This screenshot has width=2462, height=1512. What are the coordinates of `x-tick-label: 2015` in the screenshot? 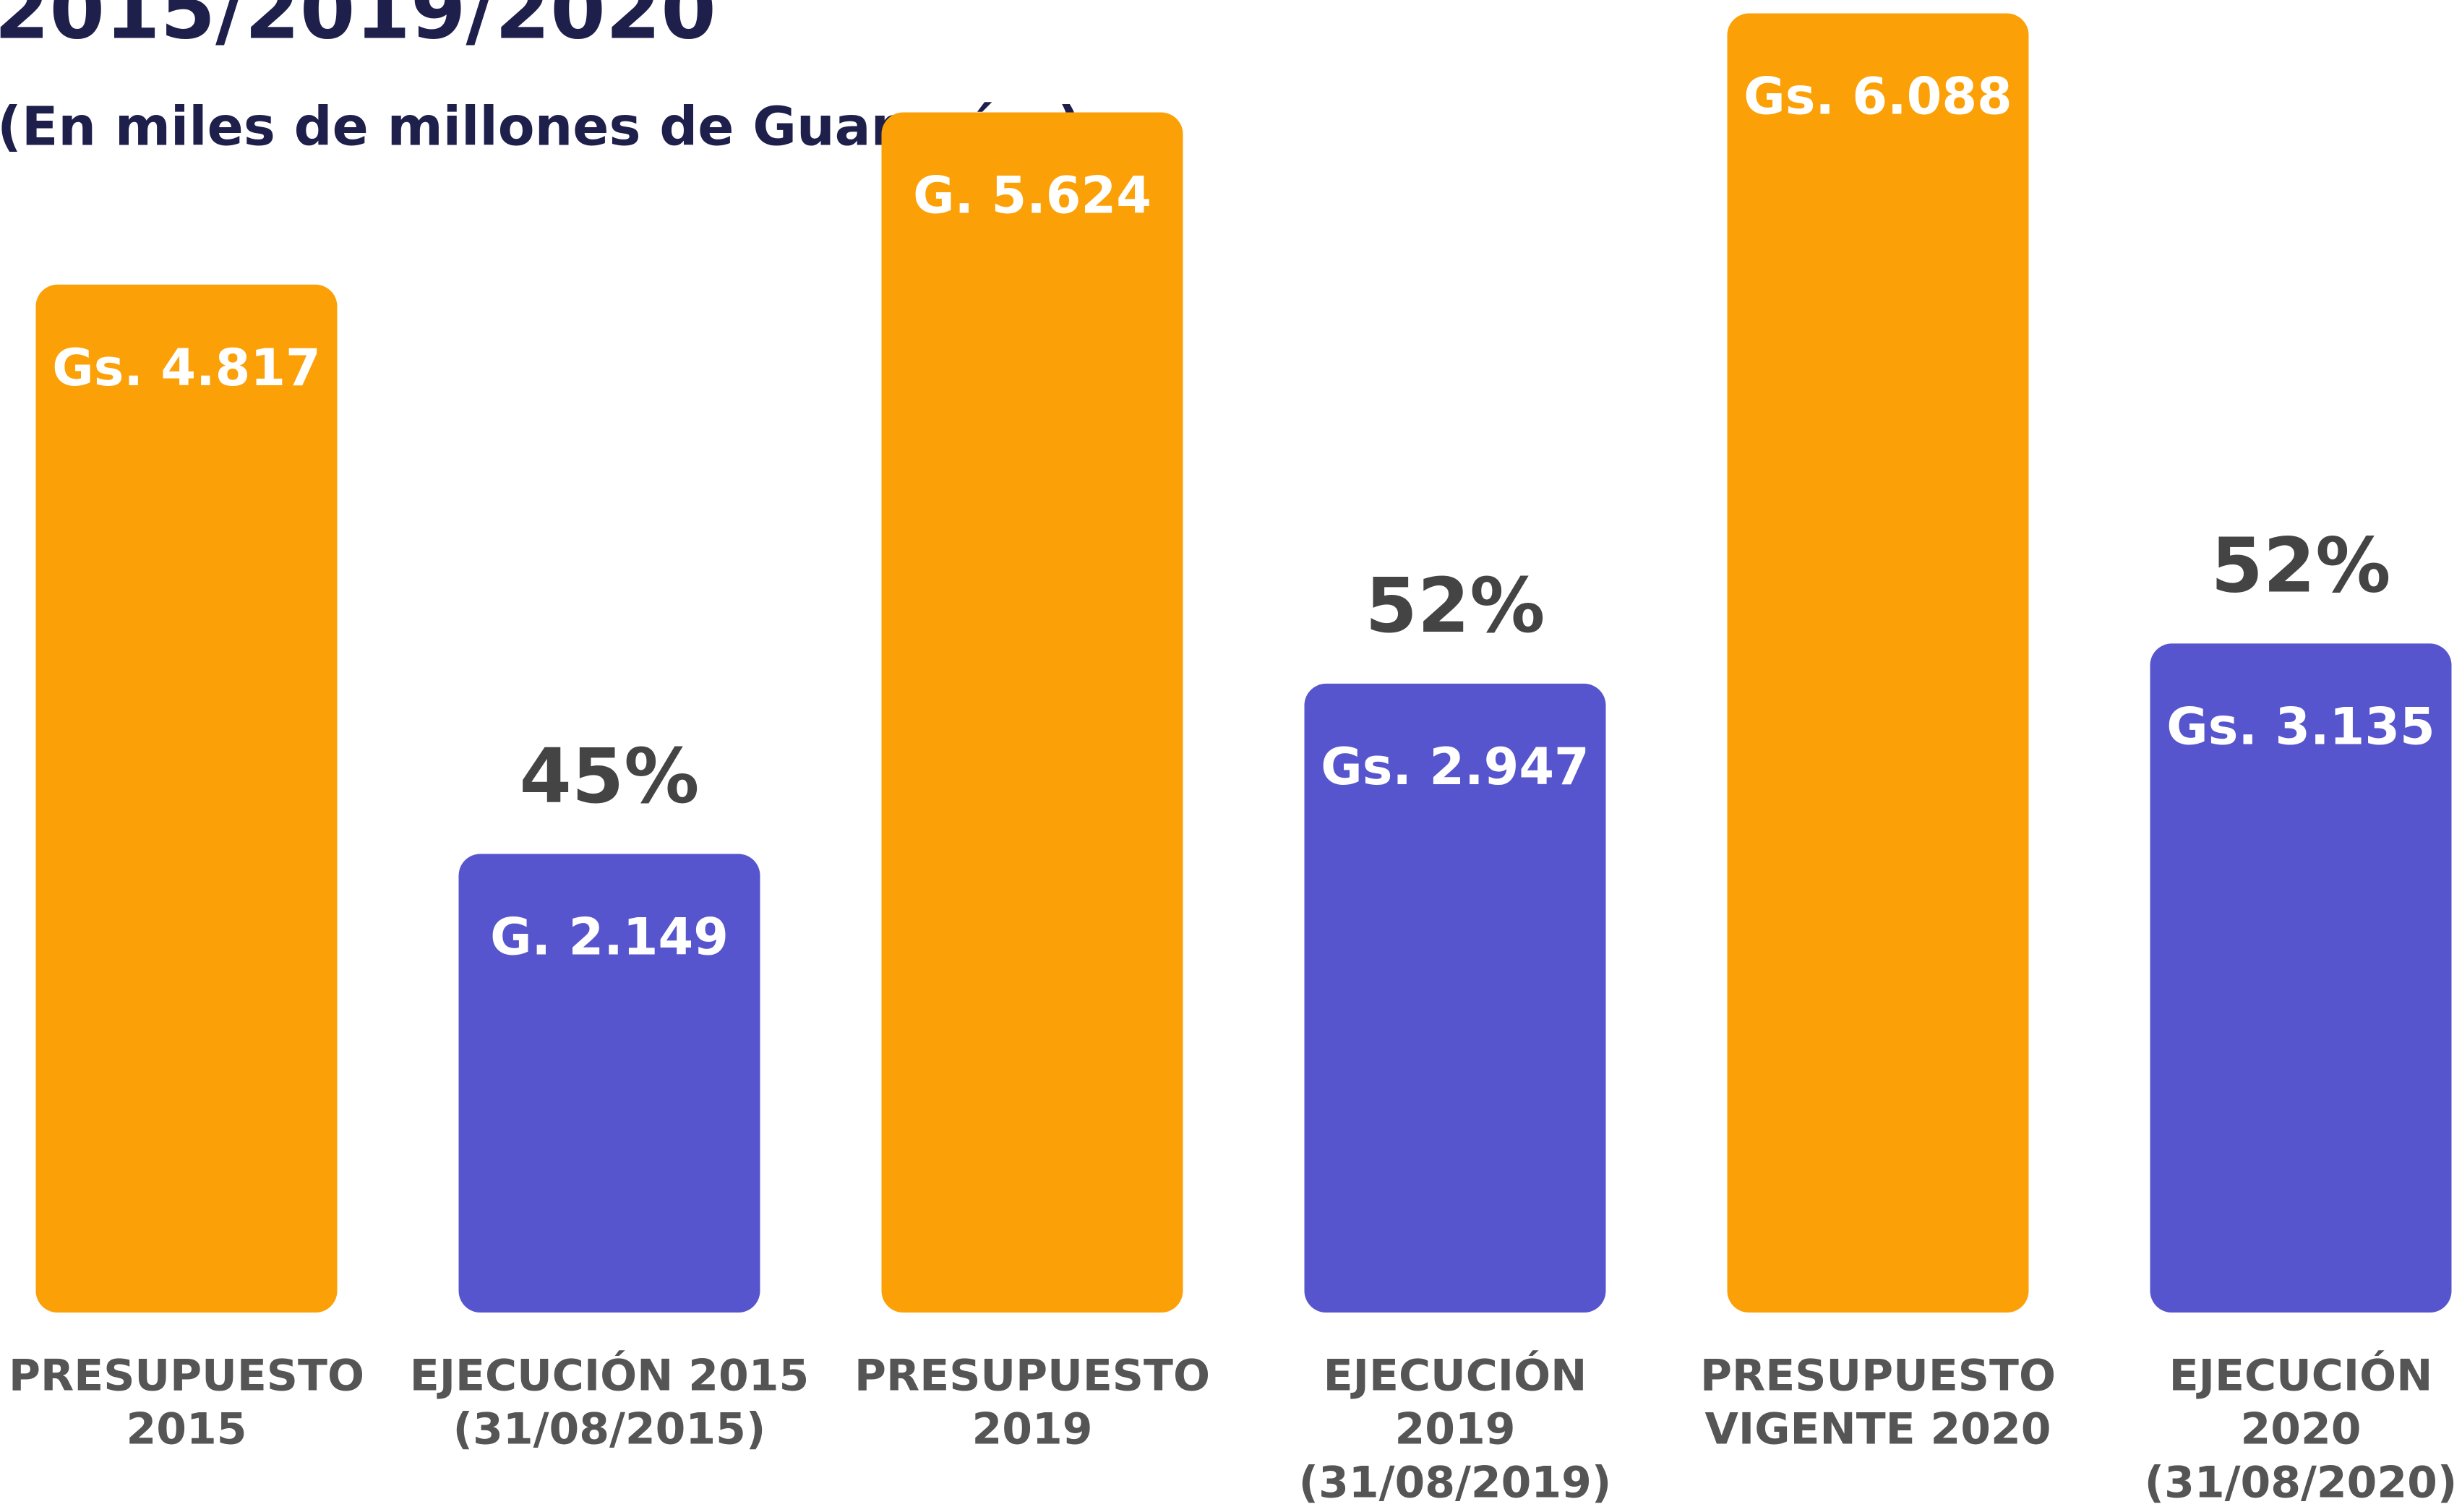 It's located at (186, 1429).